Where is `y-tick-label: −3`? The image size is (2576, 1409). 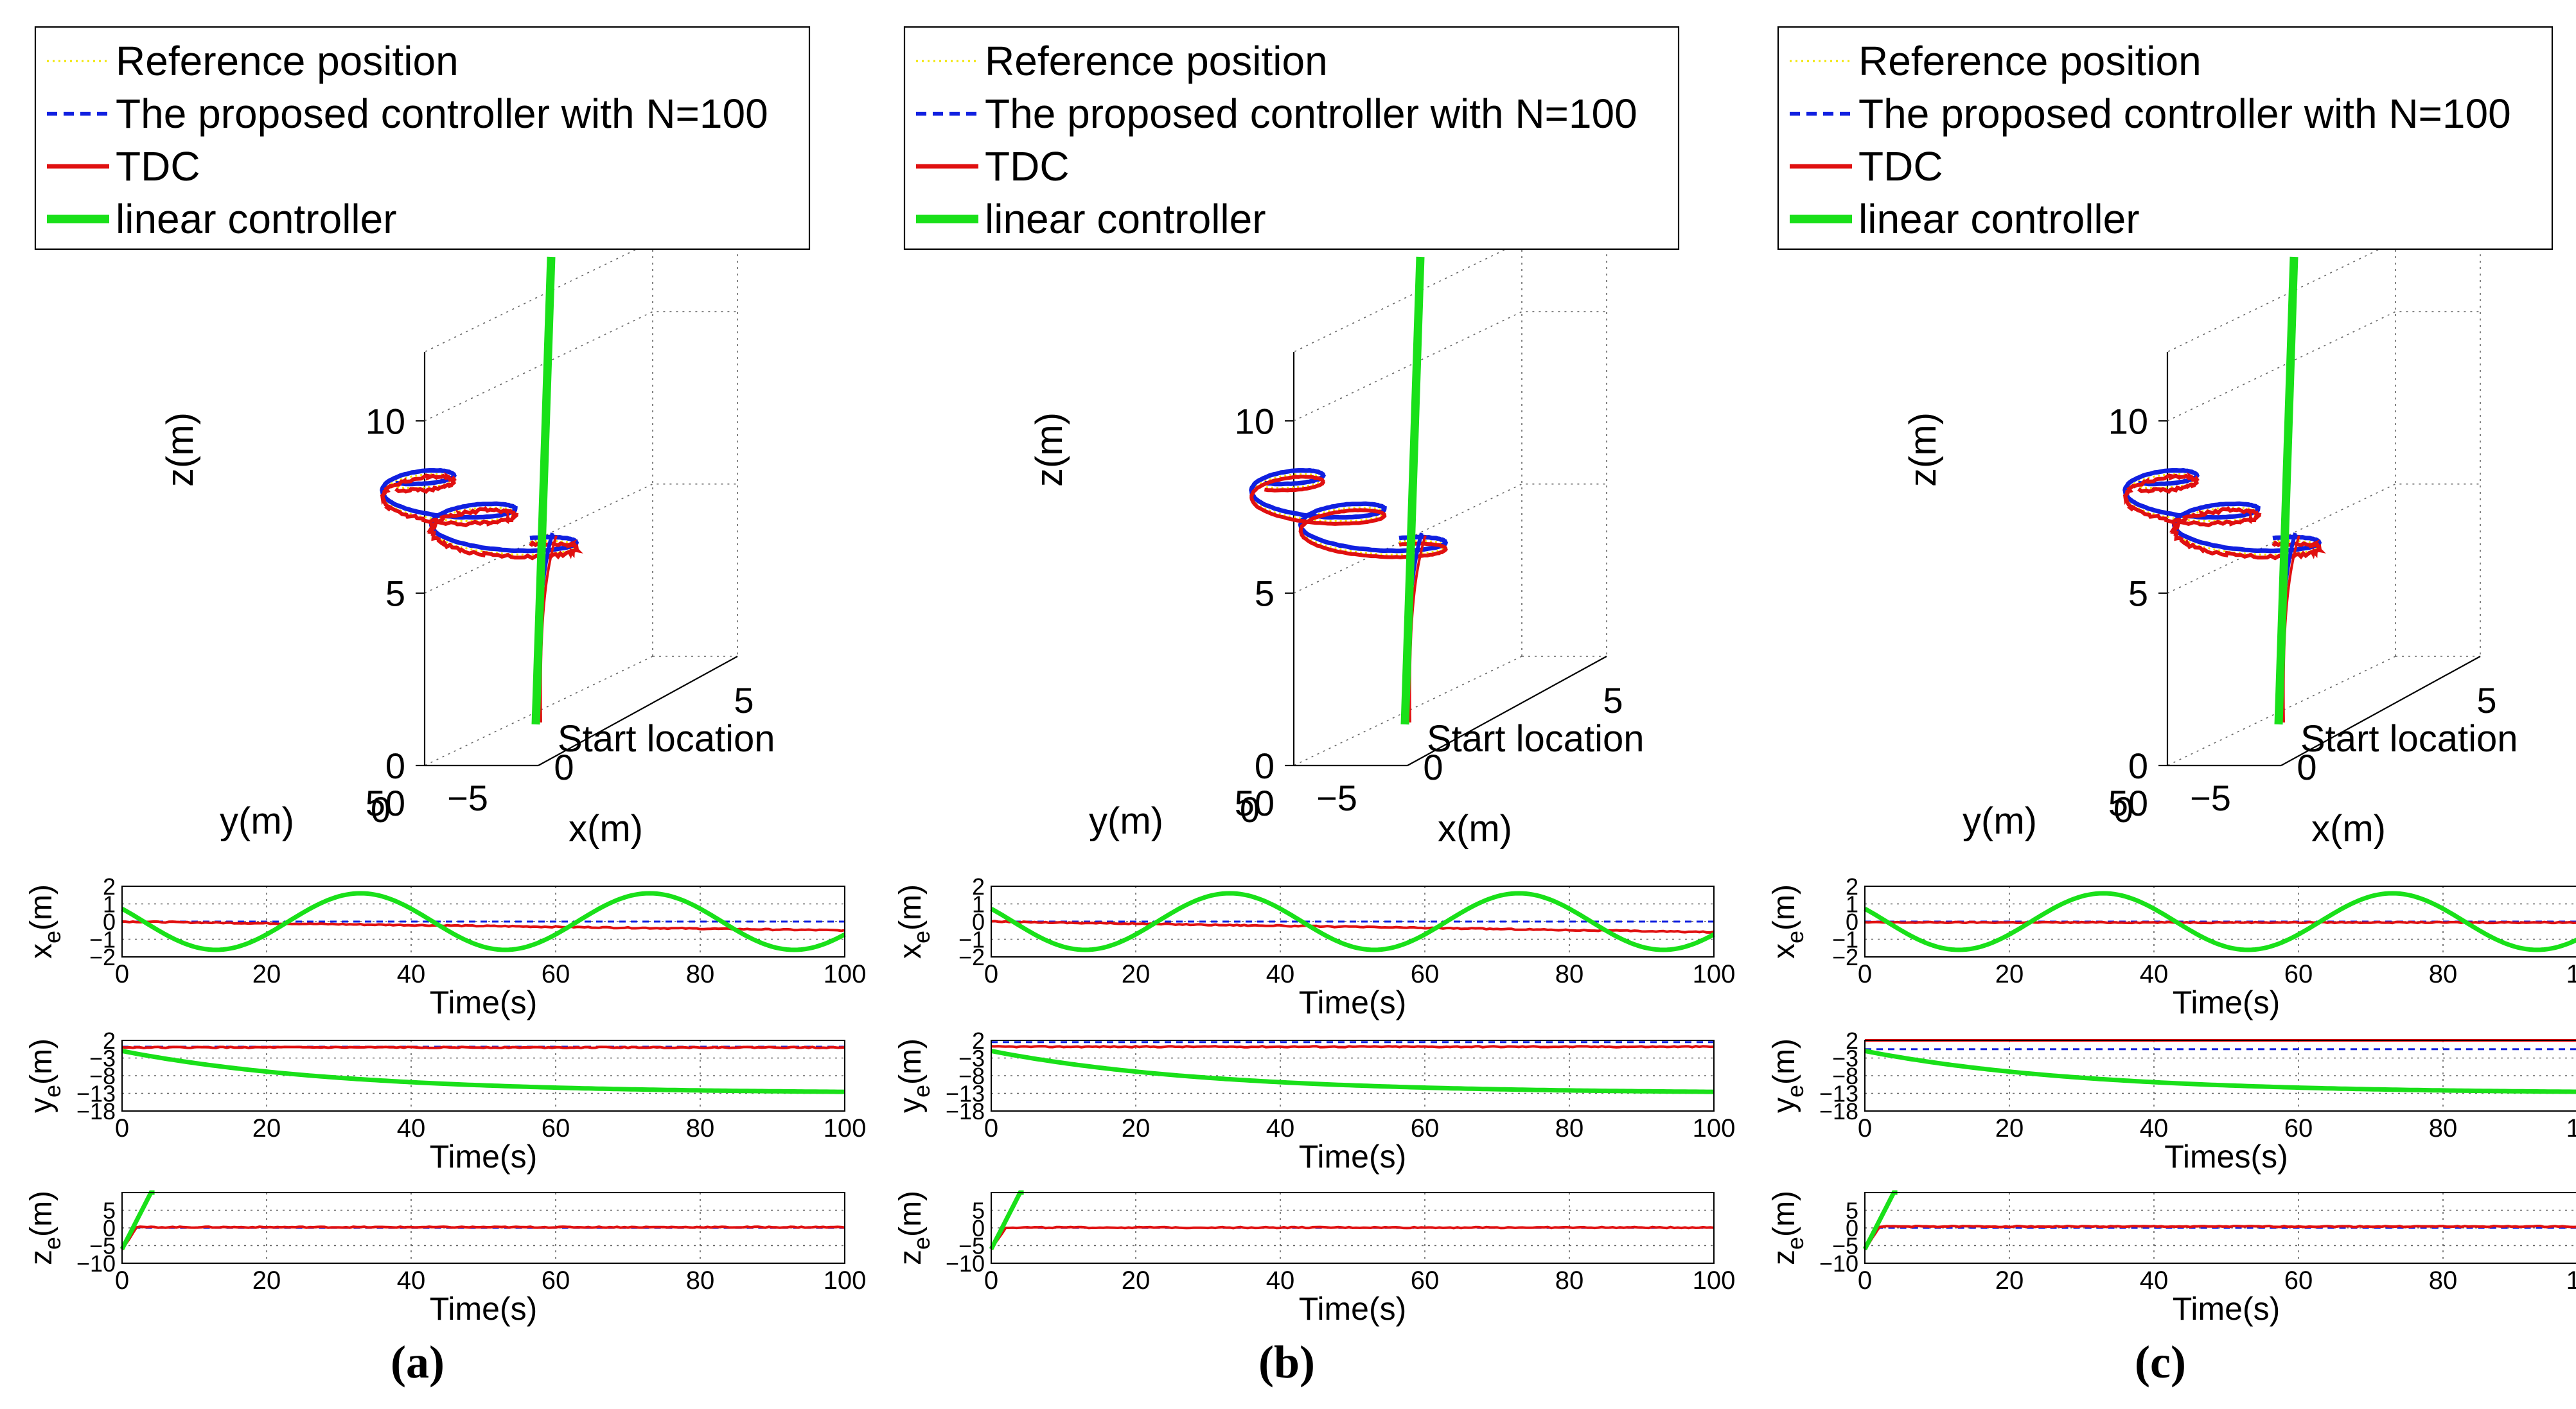
y-tick-label: −3 is located at coordinates (1845, 1059).